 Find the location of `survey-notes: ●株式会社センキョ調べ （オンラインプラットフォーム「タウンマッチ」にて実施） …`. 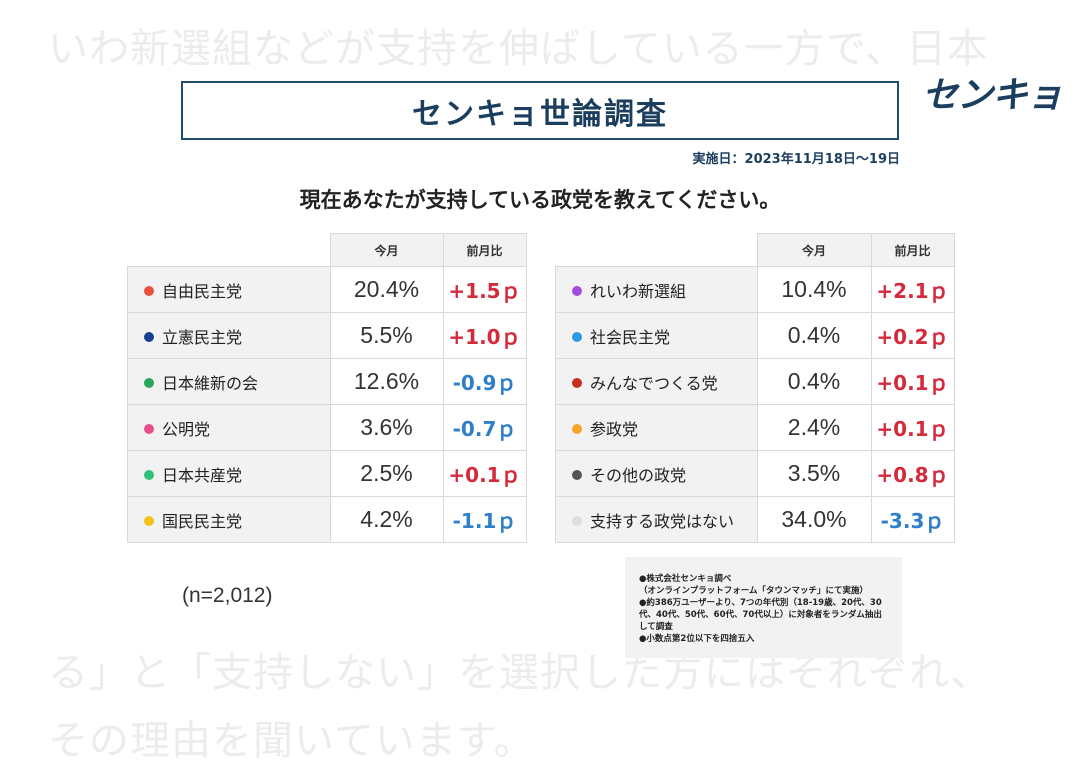

survey-notes: ●株式会社センキョ調べ （オンラインプラットフォーム「タウンマッチ」にて実施） … is located at coordinates (763, 607).